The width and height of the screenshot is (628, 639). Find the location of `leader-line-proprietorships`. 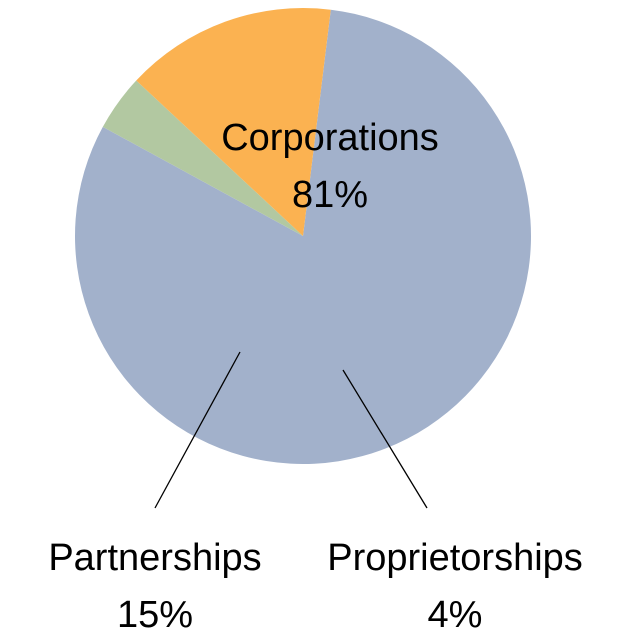

leader-line-proprietorships is located at coordinates (385, 439).